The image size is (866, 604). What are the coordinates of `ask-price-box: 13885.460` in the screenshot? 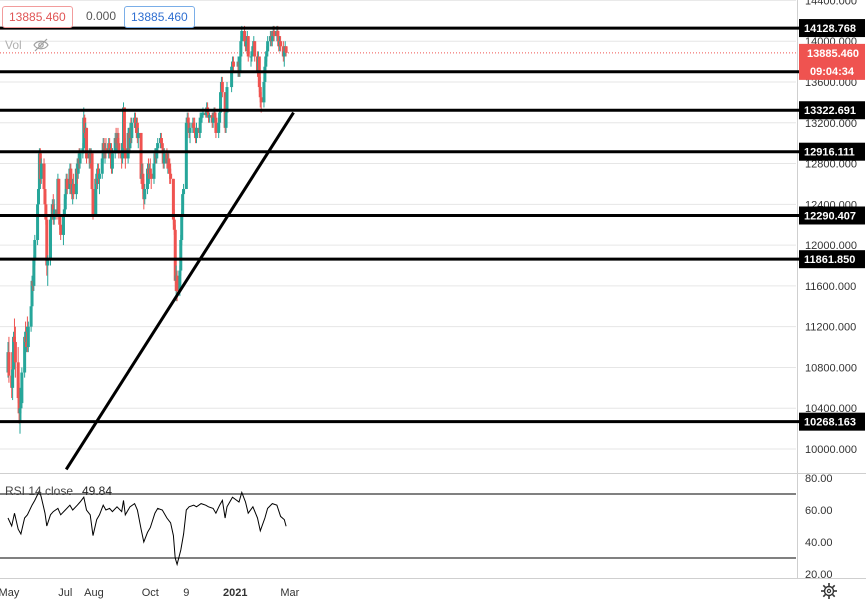 It's located at (159, 17).